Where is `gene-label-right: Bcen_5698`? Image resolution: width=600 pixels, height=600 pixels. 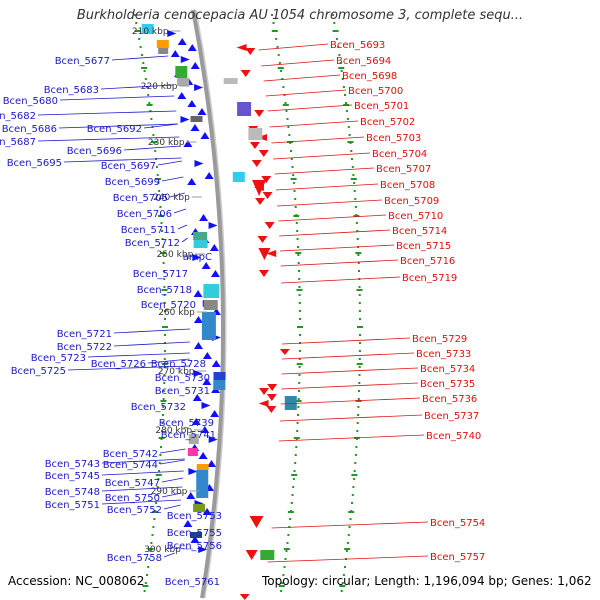 gene-label-right: Bcen_5698 is located at coordinates (369, 76).